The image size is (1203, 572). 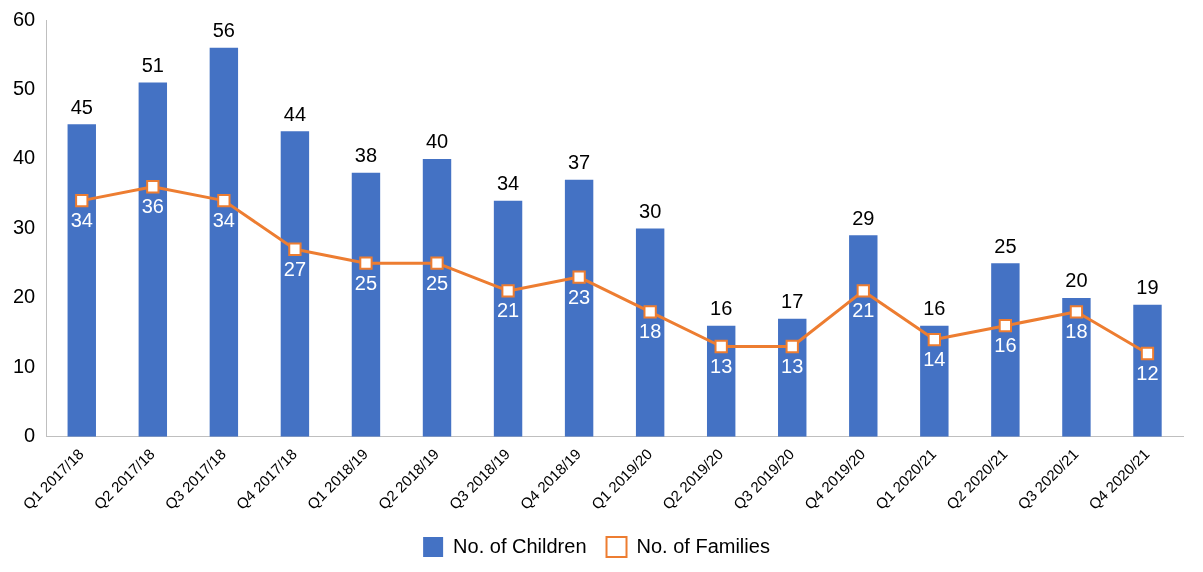 What do you see at coordinates (650, 210) in the screenshot?
I see `data-label: 30` at bounding box center [650, 210].